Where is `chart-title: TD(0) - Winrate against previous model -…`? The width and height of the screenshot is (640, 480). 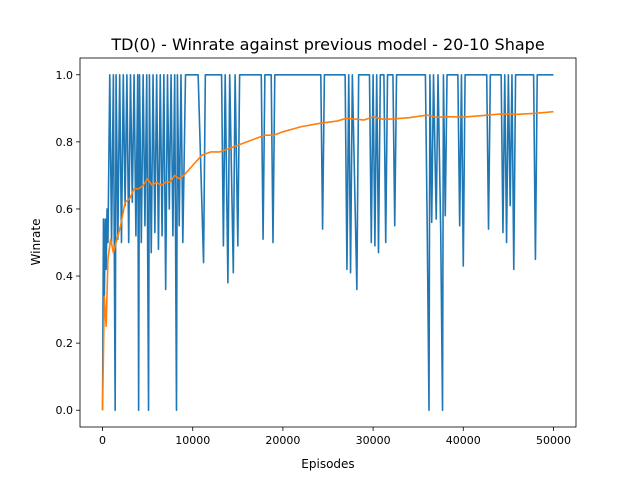
chart-title: TD(0) - Winrate against previous model -… is located at coordinates (327, 44).